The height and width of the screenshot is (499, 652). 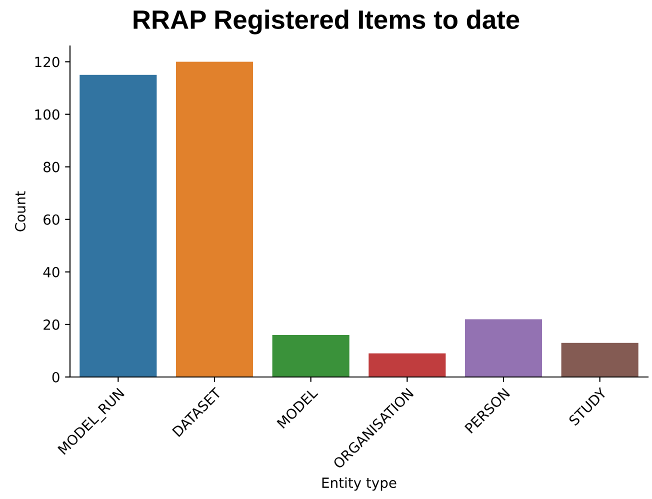 What do you see at coordinates (52, 219) in the screenshot?
I see `y-tick-label: 60` at bounding box center [52, 219].